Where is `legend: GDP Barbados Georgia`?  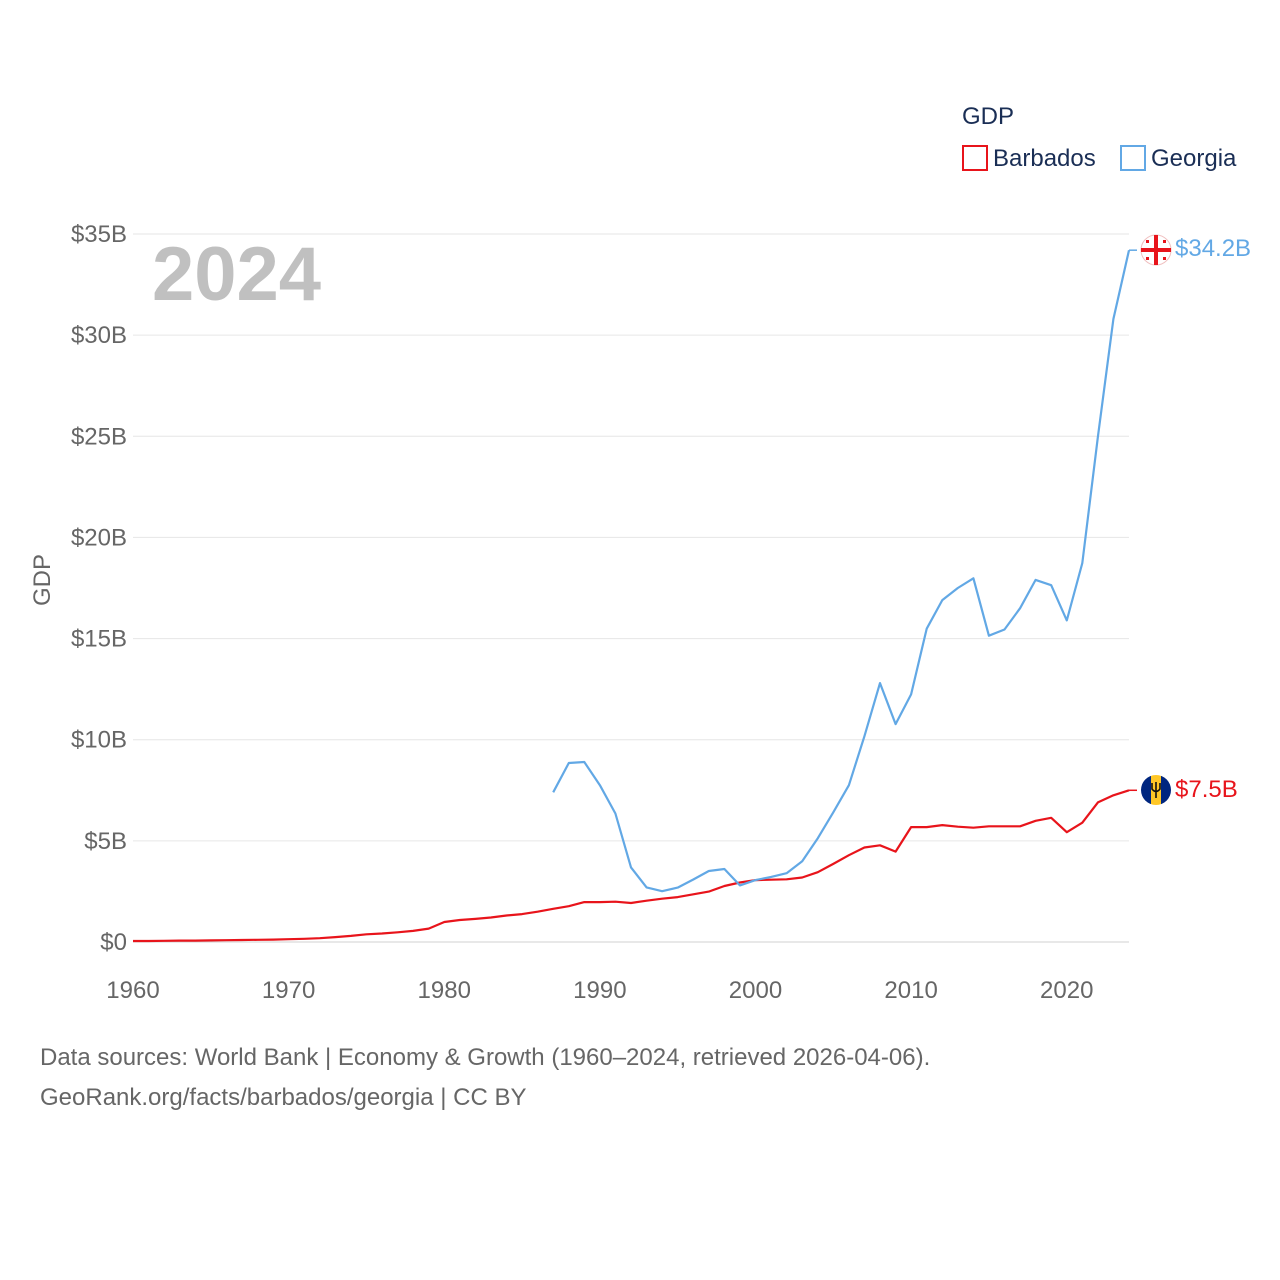
legend: GDP Barbados Georgia is located at coordinates (1099, 137).